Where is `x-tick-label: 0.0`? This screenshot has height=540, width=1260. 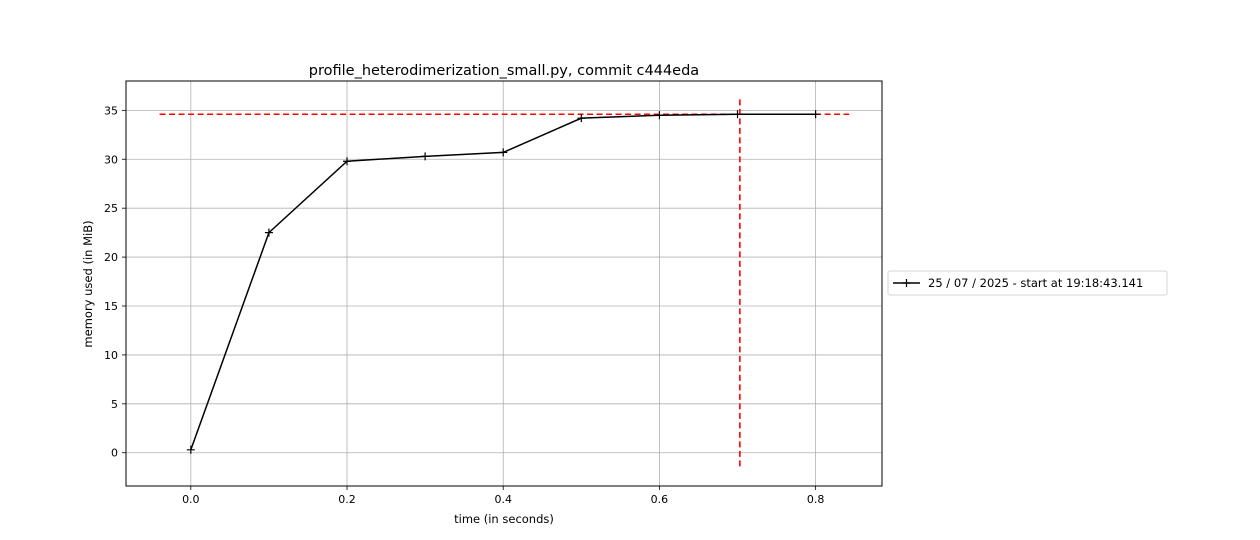 x-tick-label: 0.0 is located at coordinates (191, 499).